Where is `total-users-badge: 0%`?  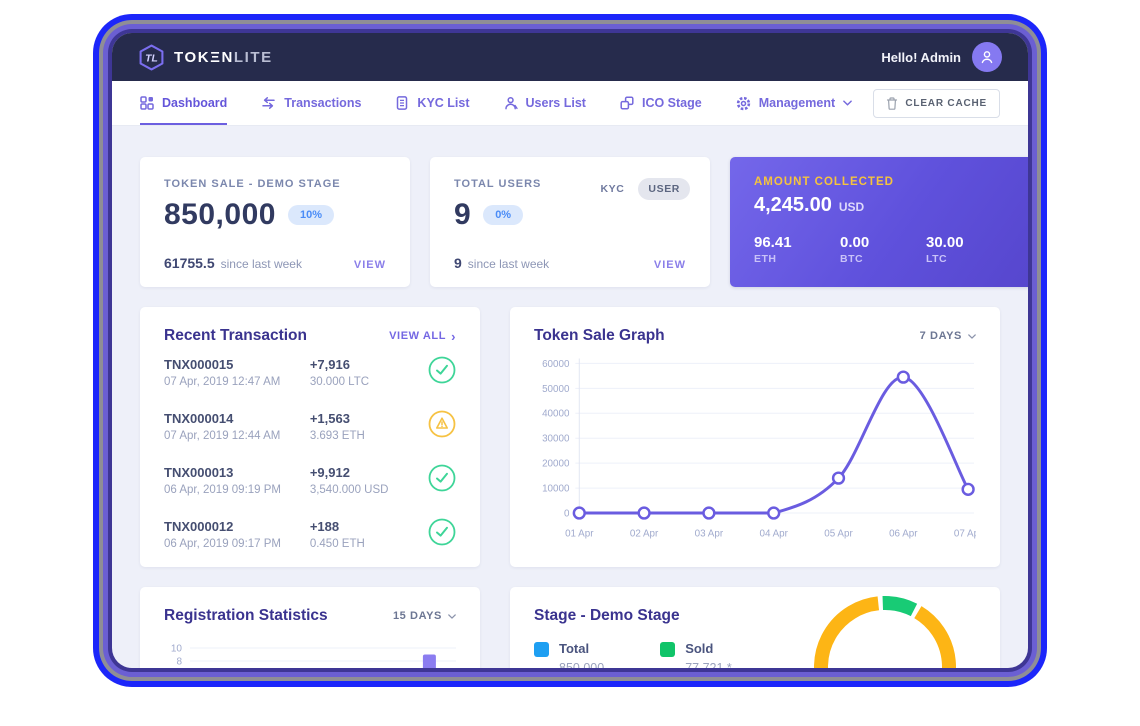
total-users-badge: 0% is located at coordinates (503, 215).